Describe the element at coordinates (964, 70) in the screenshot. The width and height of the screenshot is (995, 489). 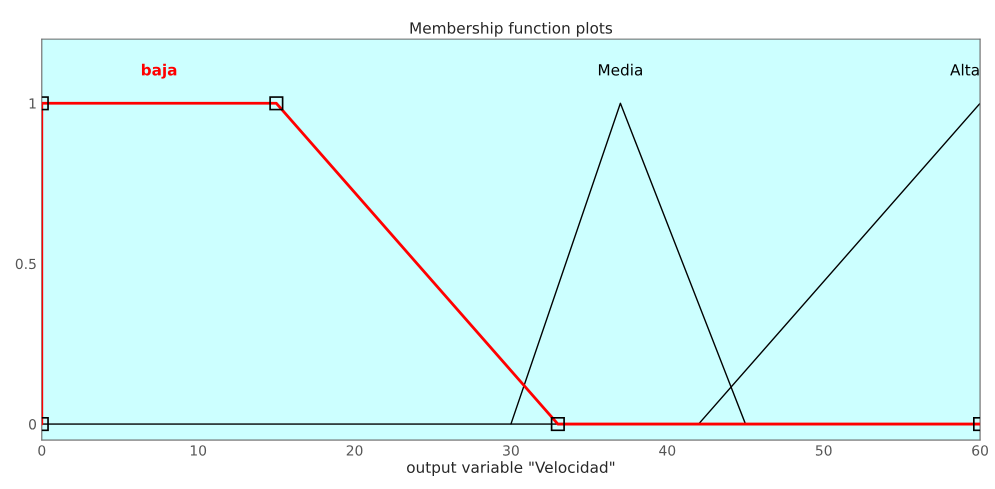
I see `series-label: Alta` at that location.